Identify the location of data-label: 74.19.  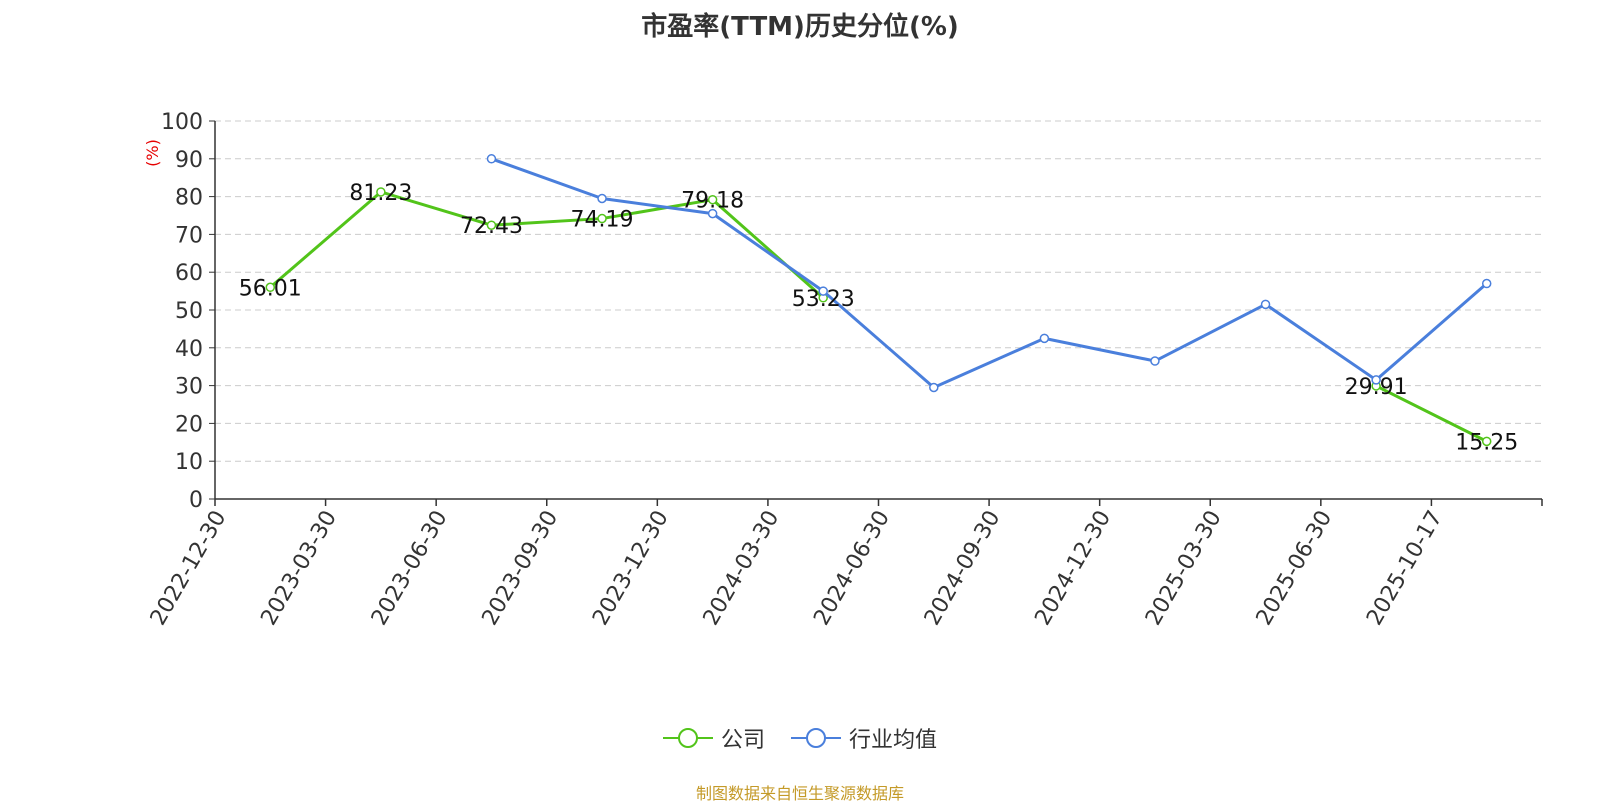
(602, 220).